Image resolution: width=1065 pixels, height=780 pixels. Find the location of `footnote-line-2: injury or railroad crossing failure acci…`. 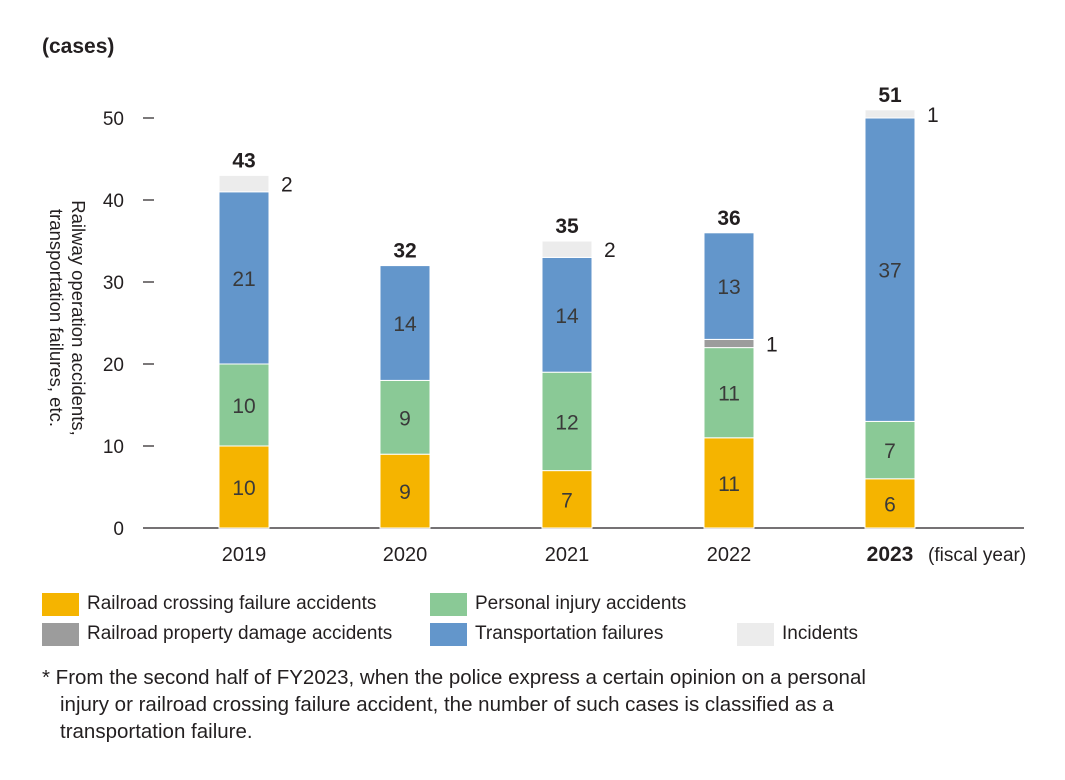

footnote-line-2: injury or railroad crossing failure acci… is located at coordinates (447, 704).